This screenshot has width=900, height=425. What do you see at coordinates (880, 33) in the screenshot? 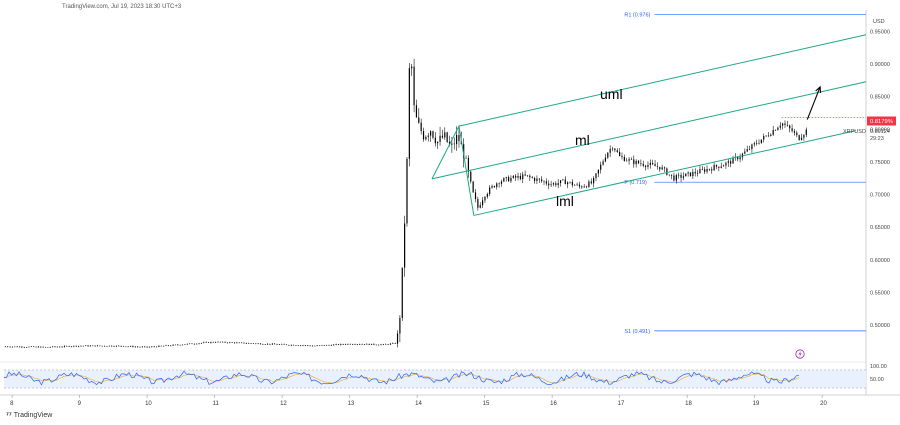
I see `price-tick-0: 0.95000` at bounding box center [880, 33].